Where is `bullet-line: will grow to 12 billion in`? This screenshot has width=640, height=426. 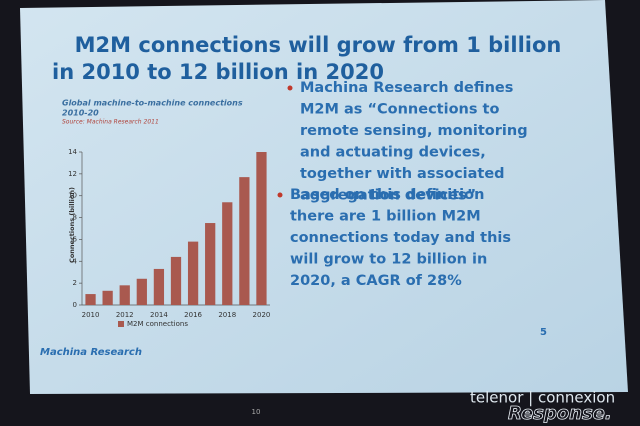 bullet-line: will grow to 12 billion in is located at coordinates (388, 260).